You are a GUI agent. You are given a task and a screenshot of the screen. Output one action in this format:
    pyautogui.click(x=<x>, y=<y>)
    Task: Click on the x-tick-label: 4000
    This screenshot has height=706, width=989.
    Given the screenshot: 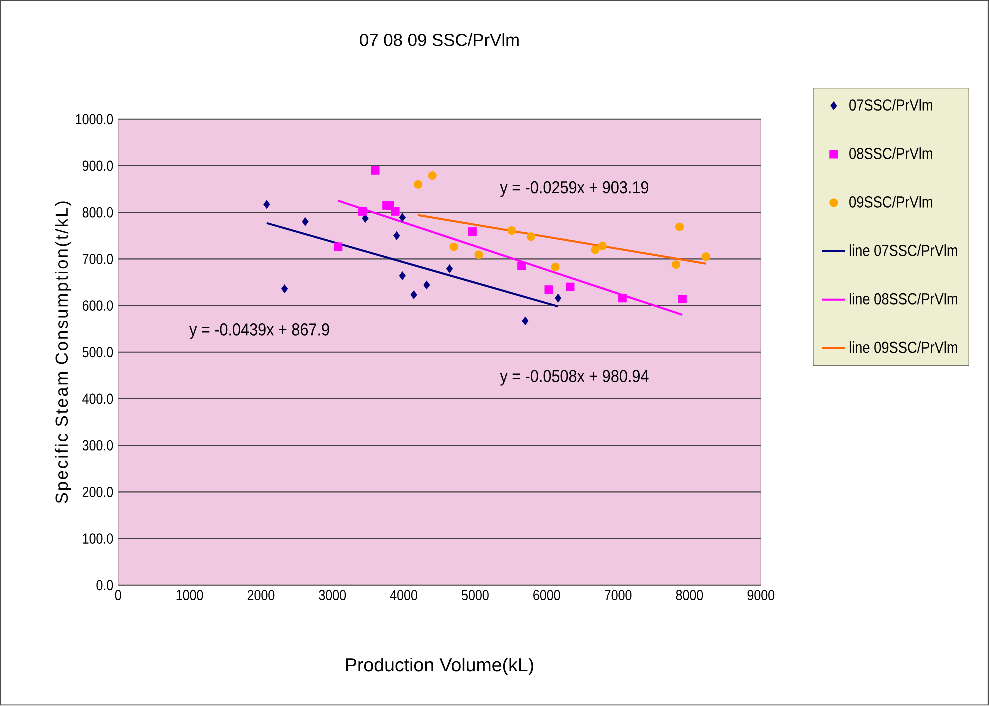 What is the action you would take?
    pyautogui.click(x=404, y=595)
    